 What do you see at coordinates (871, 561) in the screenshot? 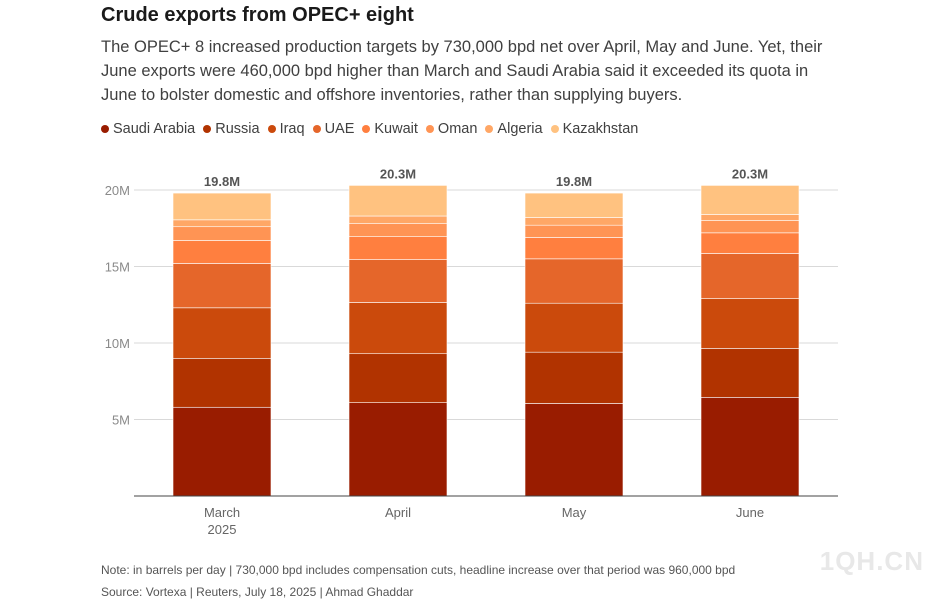
I see `watermark: 1QH.CN` at bounding box center [871, 561].